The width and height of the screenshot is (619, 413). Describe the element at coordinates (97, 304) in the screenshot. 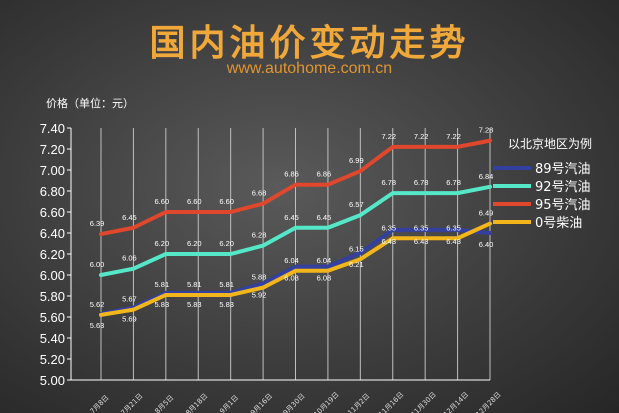

I see `data-label: 5.62` at that location.